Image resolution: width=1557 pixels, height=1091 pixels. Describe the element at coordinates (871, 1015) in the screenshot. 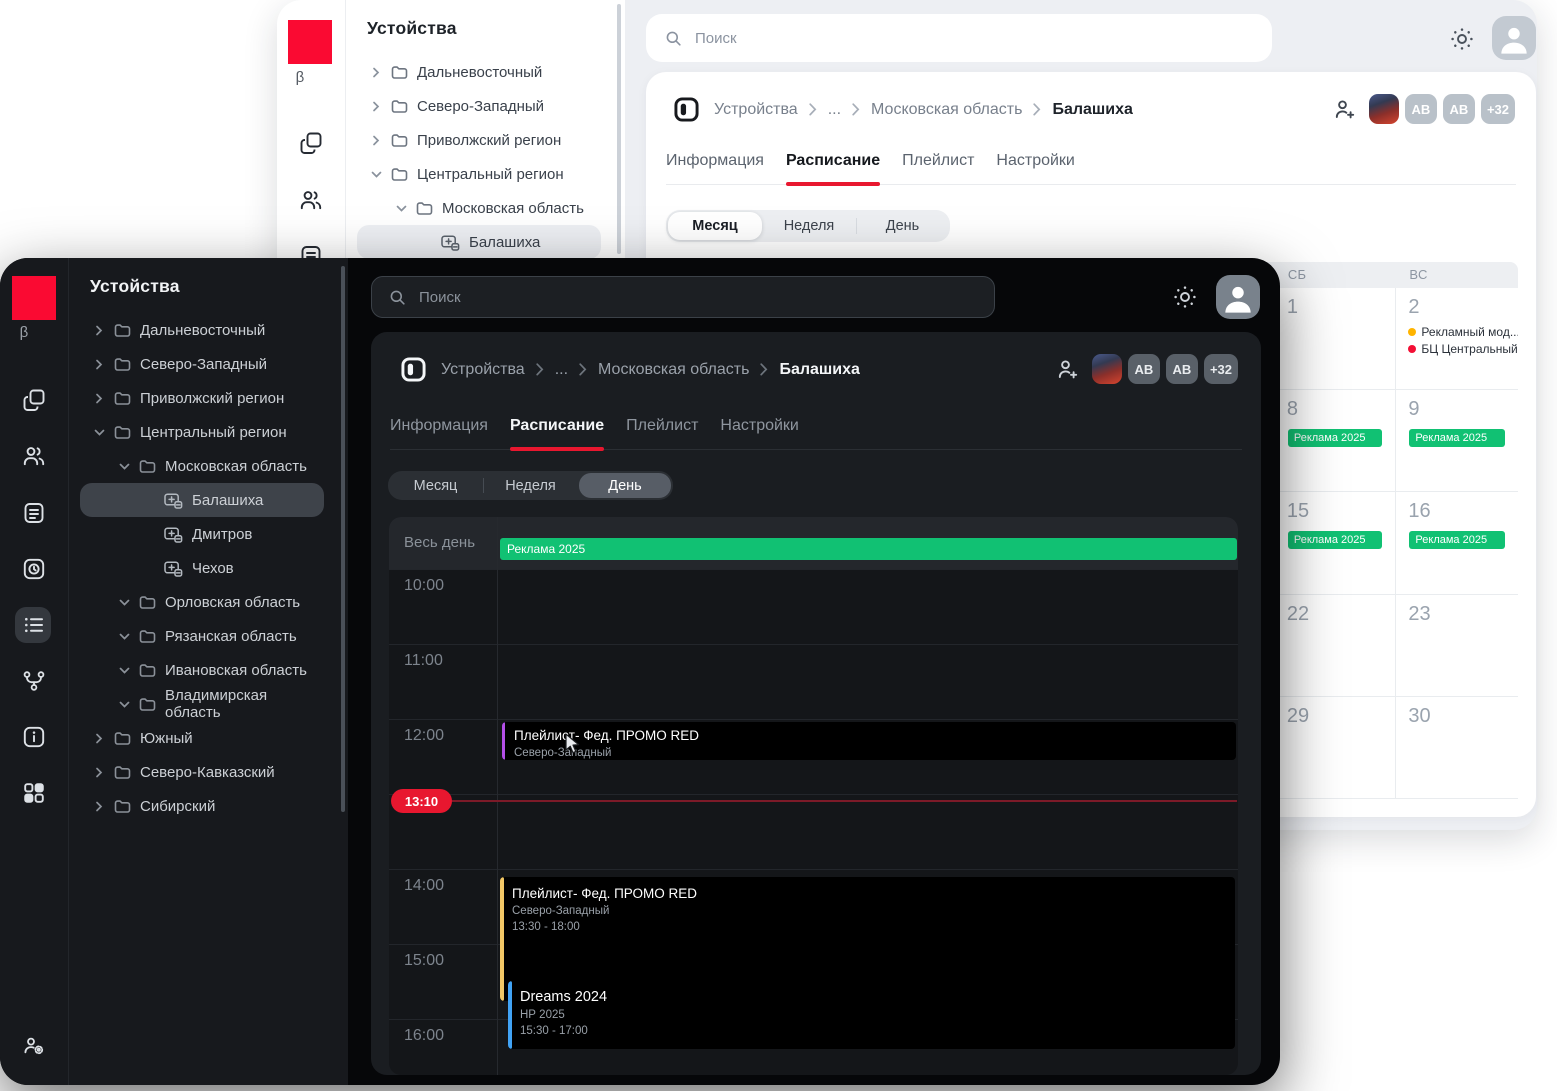

I see `calendar-event-dreams: Dreams 2024 НР 2025 15:30 - 17:00` at that location.